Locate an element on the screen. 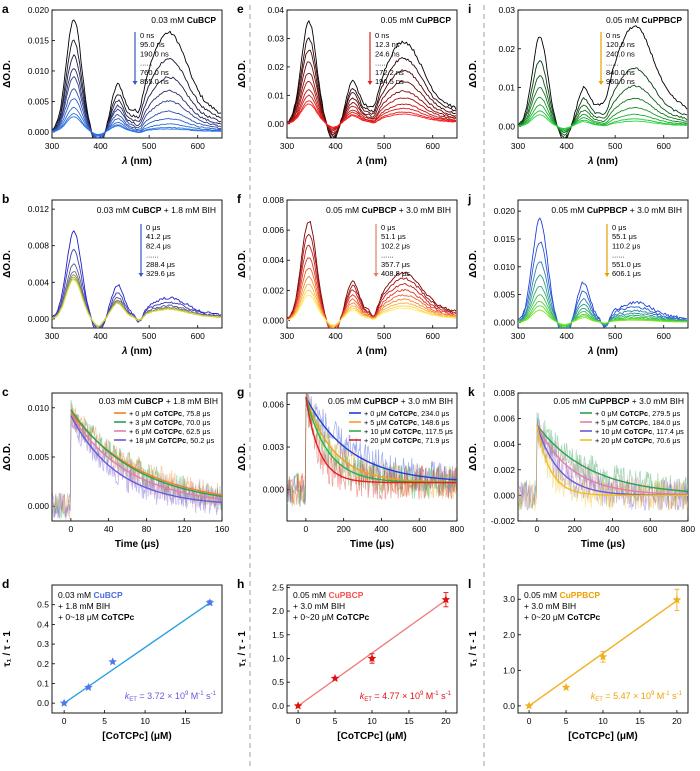 This screenshot has height=771, width=700. y-tick-label: 0.1 is located at coordinates (43, 683).